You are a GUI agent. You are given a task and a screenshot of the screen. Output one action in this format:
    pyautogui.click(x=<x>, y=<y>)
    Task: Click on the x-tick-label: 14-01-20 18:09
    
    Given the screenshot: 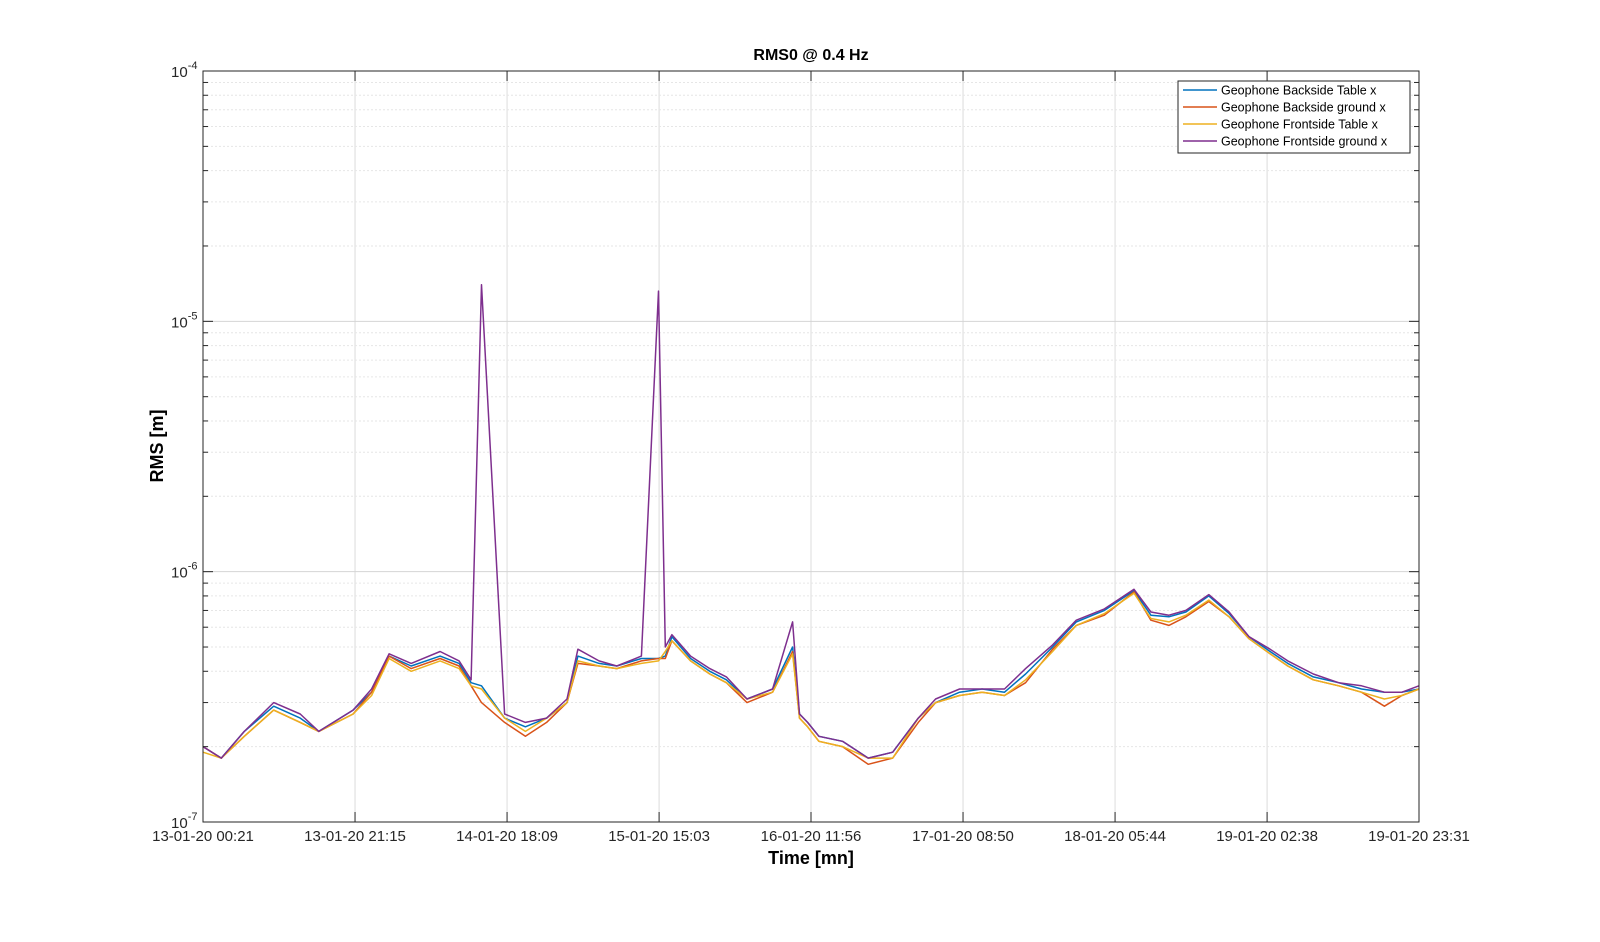 What is the action you would take?
    pyautogui.click(x=507, y=836)
    